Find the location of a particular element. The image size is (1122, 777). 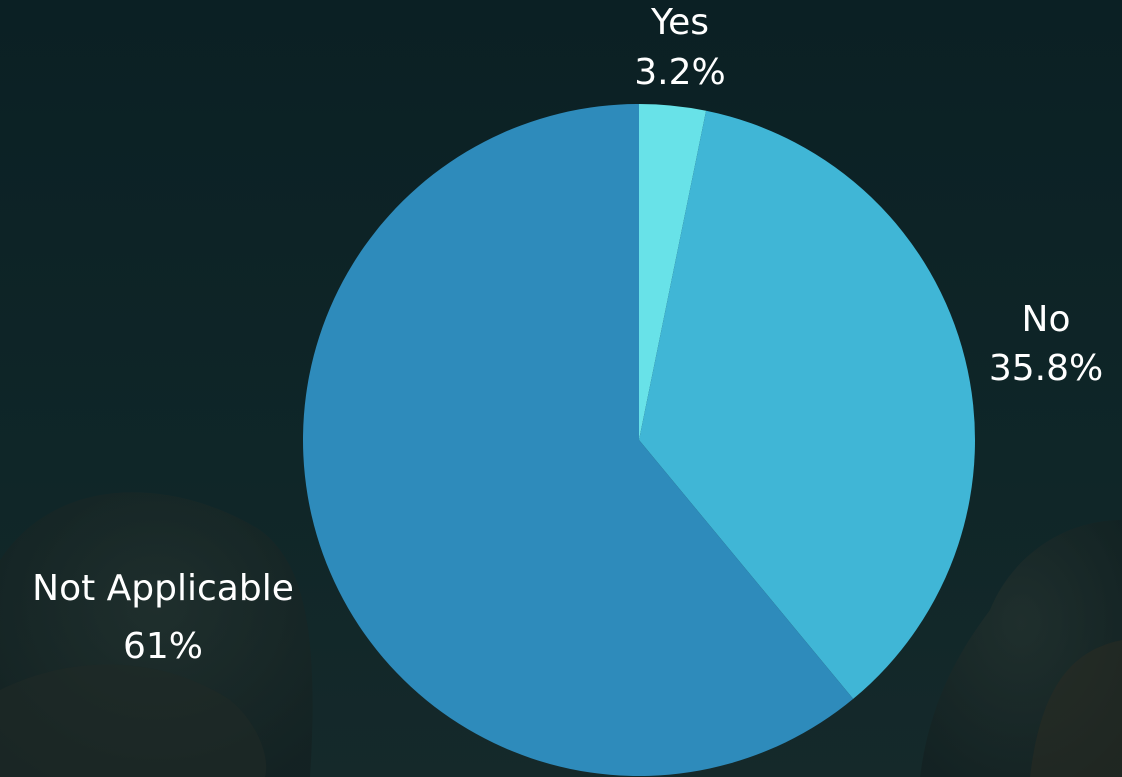

slice-label-yes: Yes is located at coordinates (679, 22).